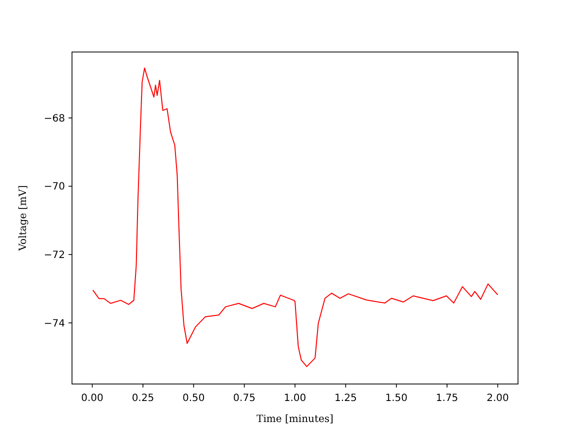 The width and height of the screenshot is (576, 432). What do you see at coordinates (54, 118) in the screenshot?
I see `y-tick-label: −68` at bounding box center [54, 118].